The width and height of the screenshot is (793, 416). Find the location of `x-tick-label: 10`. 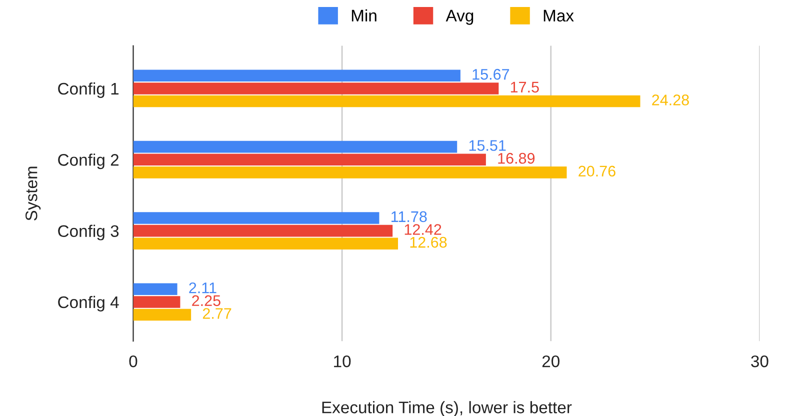

x-tick-label: 10 is located at coordinates (342, 361).